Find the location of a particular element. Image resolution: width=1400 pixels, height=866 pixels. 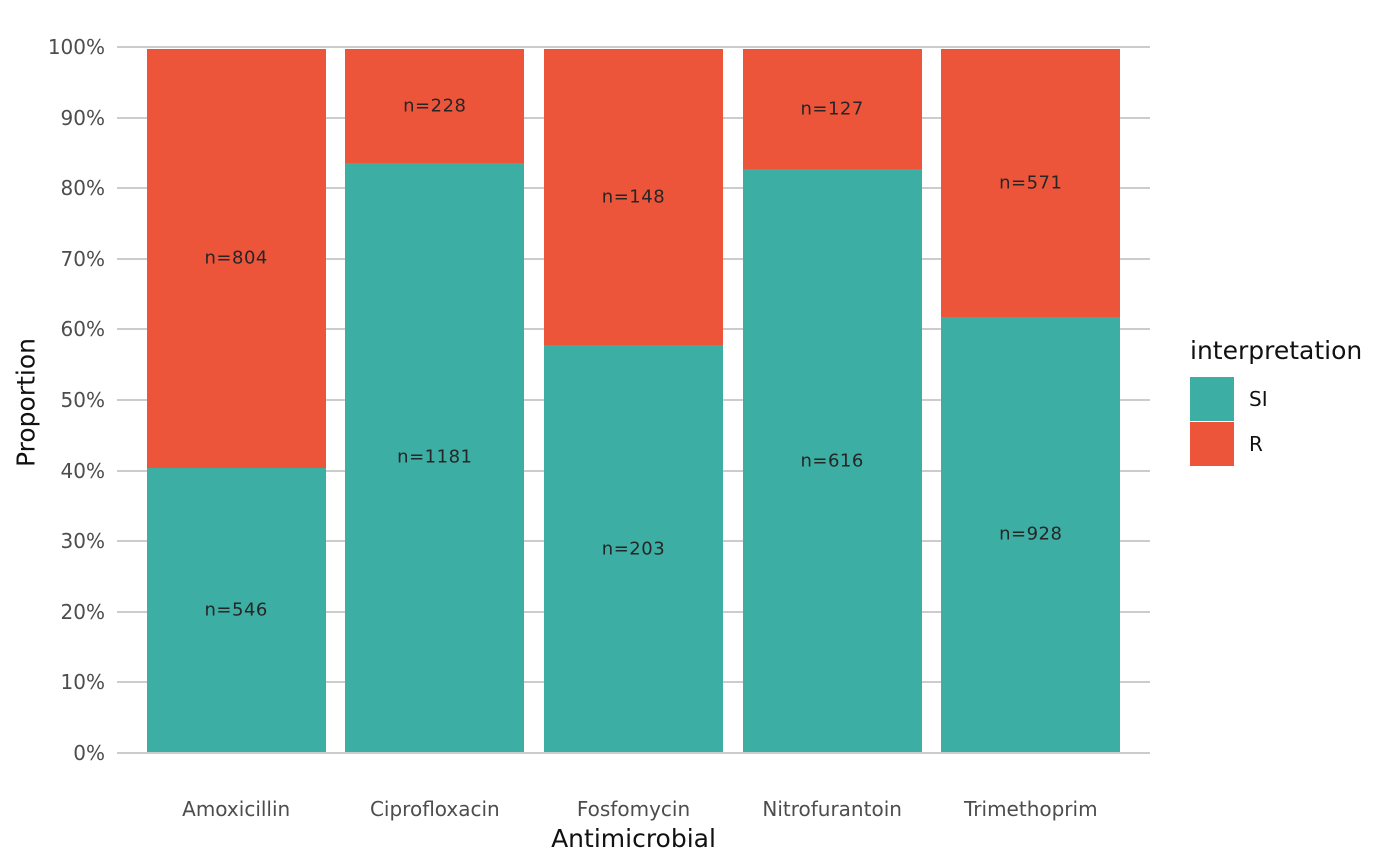

bar-segment-r-fosfomycin: n=148 is located at coordinates (633, 197).